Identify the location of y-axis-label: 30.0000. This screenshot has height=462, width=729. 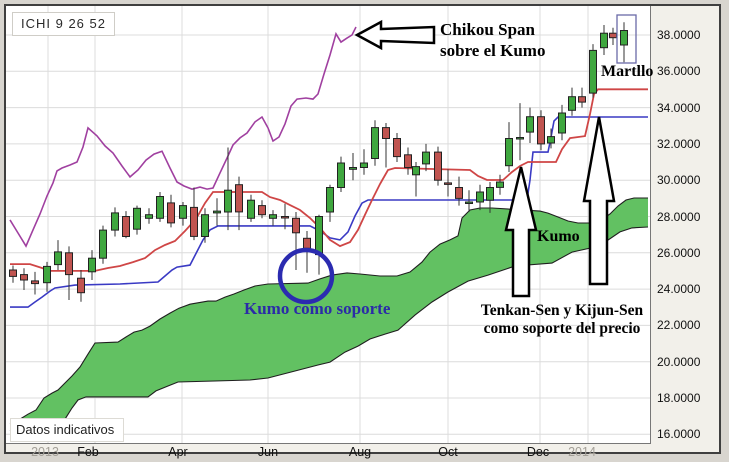
(679, 180).